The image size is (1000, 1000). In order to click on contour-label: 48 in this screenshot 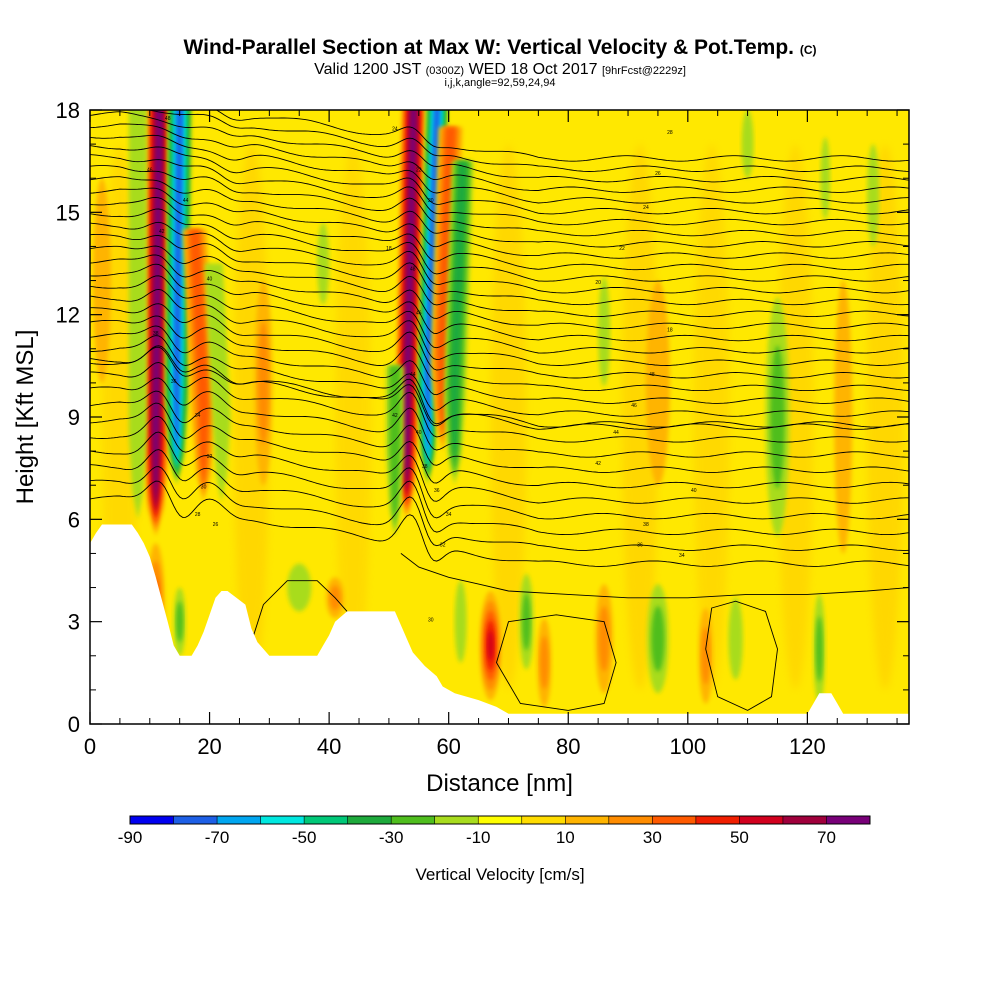, I will do `click(652, 375)`.